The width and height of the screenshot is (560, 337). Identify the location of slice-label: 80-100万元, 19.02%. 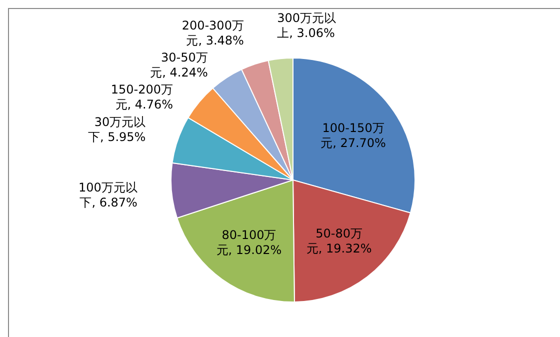
(249, 243).